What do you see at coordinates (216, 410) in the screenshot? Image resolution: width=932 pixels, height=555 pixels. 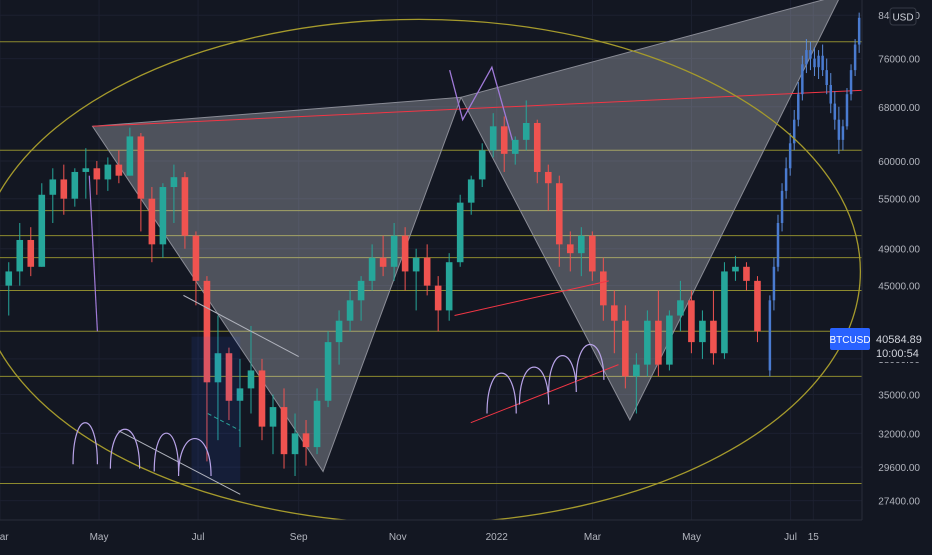 I see `highlight-box` at bounding box center [216, 410].